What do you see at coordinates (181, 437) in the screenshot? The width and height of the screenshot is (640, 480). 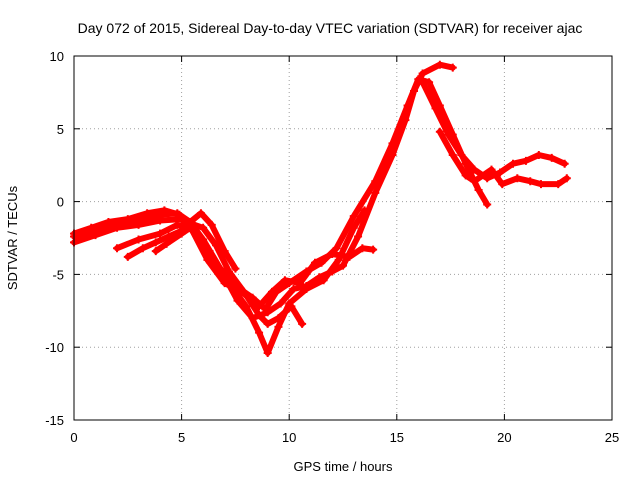 I see `x-tick-label: 5` at bounding box center [181, 437].